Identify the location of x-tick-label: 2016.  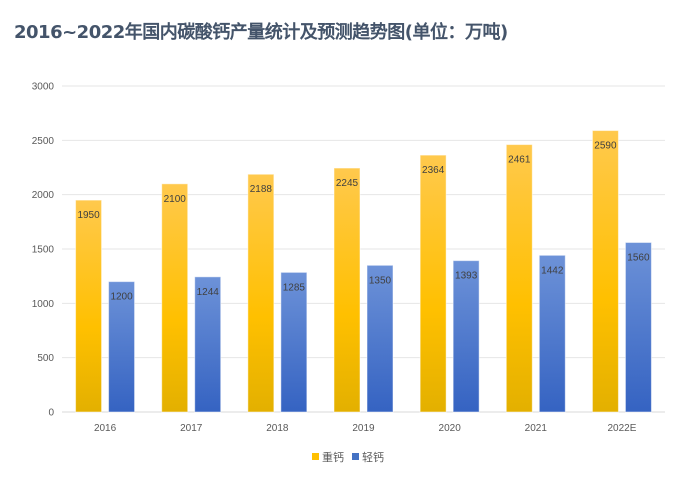
(105, 428).